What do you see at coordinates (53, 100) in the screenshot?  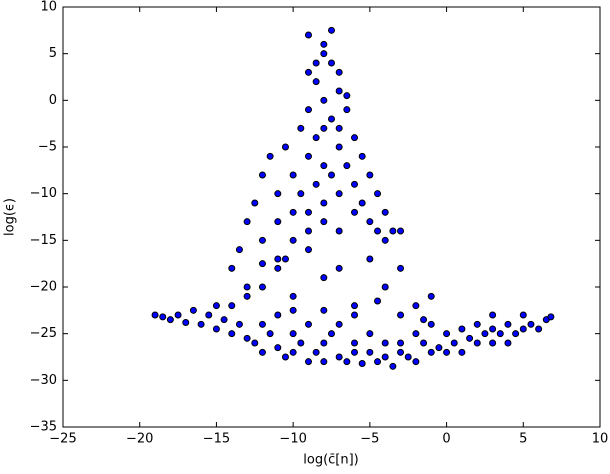 I see `y-tick-label: 0` at bounding box center [53, 100].